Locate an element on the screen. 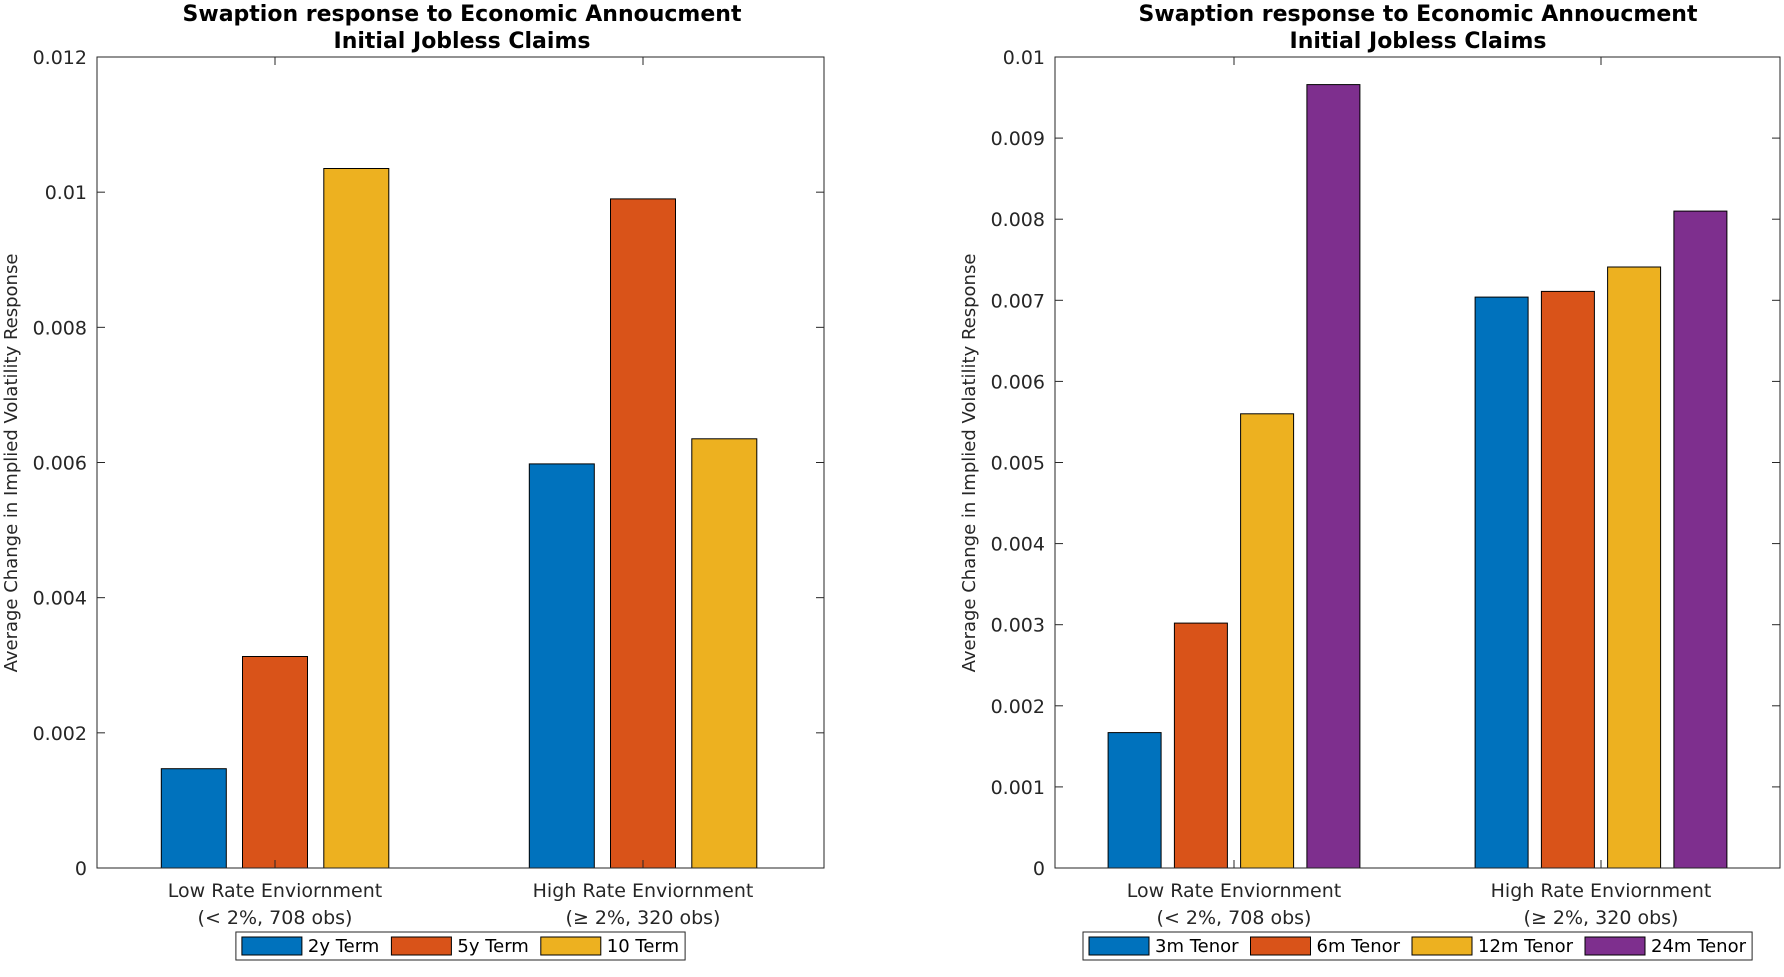  y-tick-label: 0.007 is located at coordinates (1018, 301).